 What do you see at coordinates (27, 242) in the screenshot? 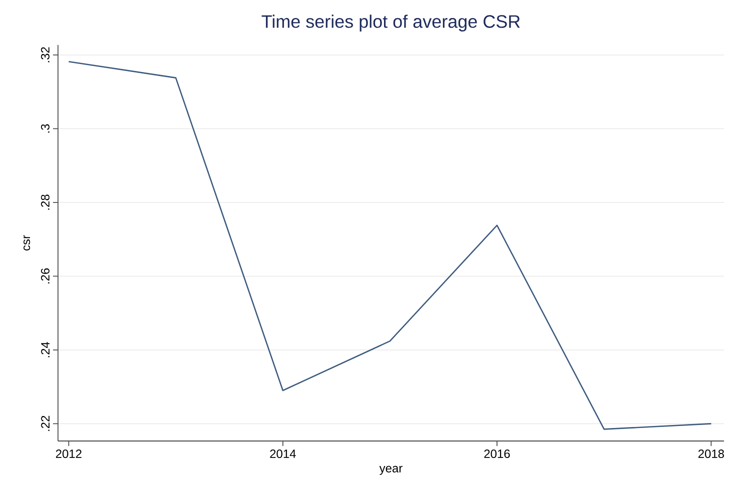
I see `y-axis-title: csr` at bounding box center [27, 242].